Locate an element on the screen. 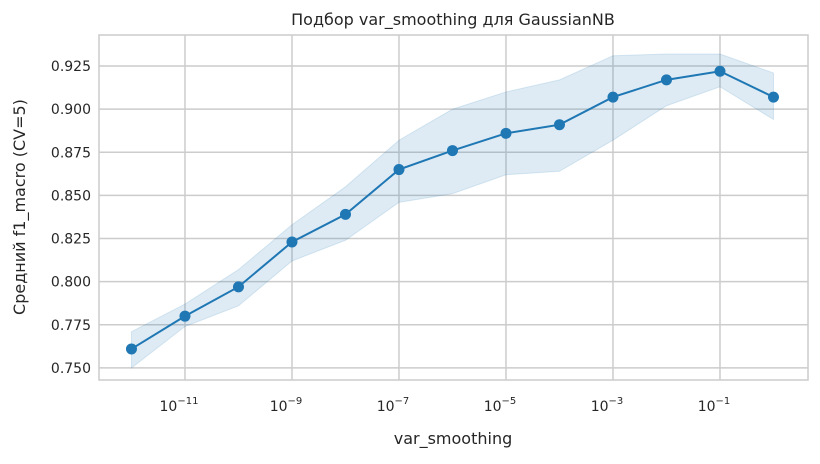 This screenshot has width=820, height=464. y-tick-label: 0.850 is located at coordinates (71, 196).